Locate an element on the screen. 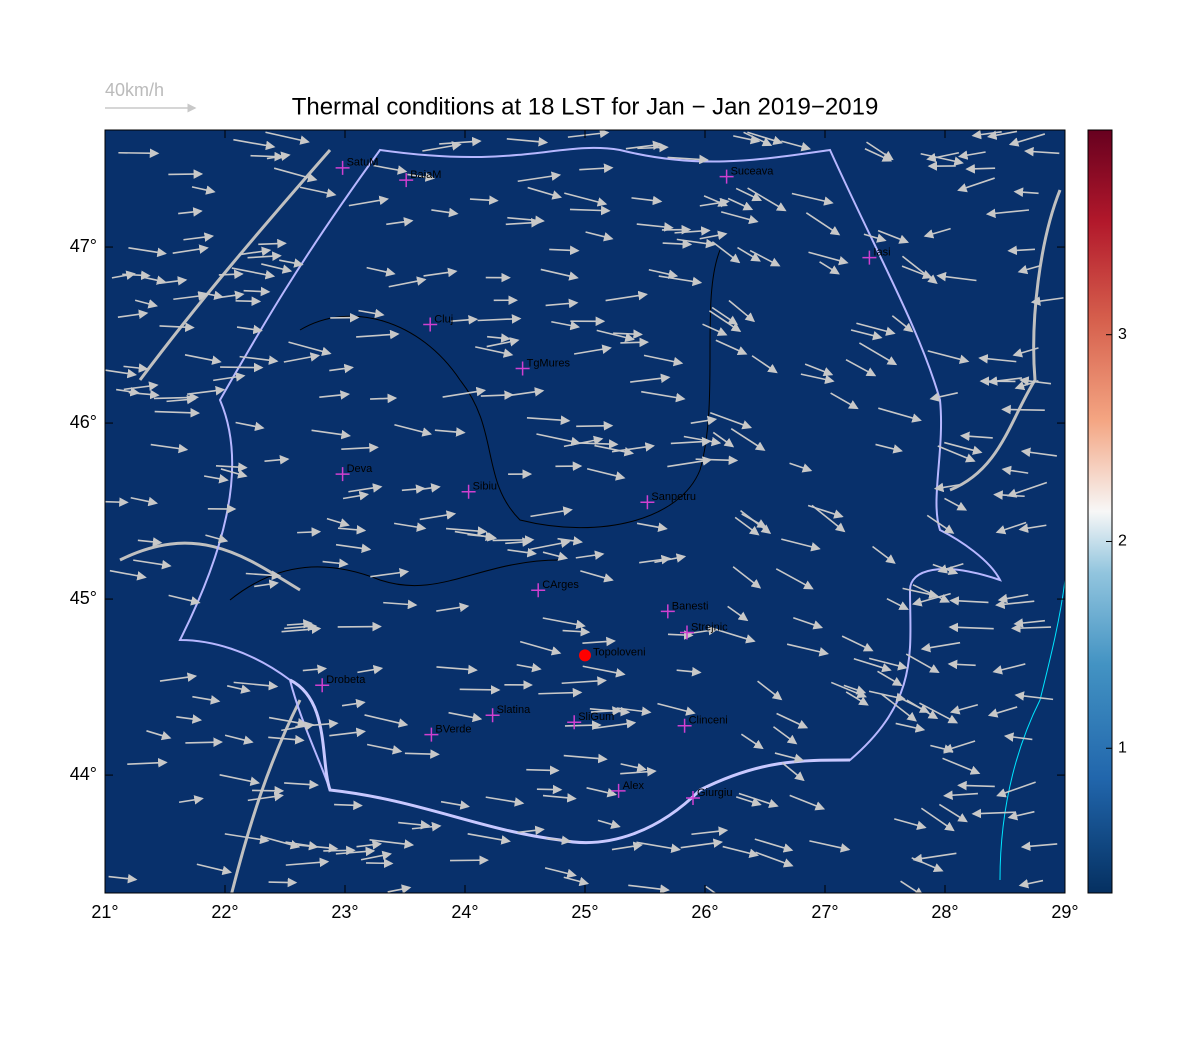  station-label: TgMures is located at coordinates (549, 363).